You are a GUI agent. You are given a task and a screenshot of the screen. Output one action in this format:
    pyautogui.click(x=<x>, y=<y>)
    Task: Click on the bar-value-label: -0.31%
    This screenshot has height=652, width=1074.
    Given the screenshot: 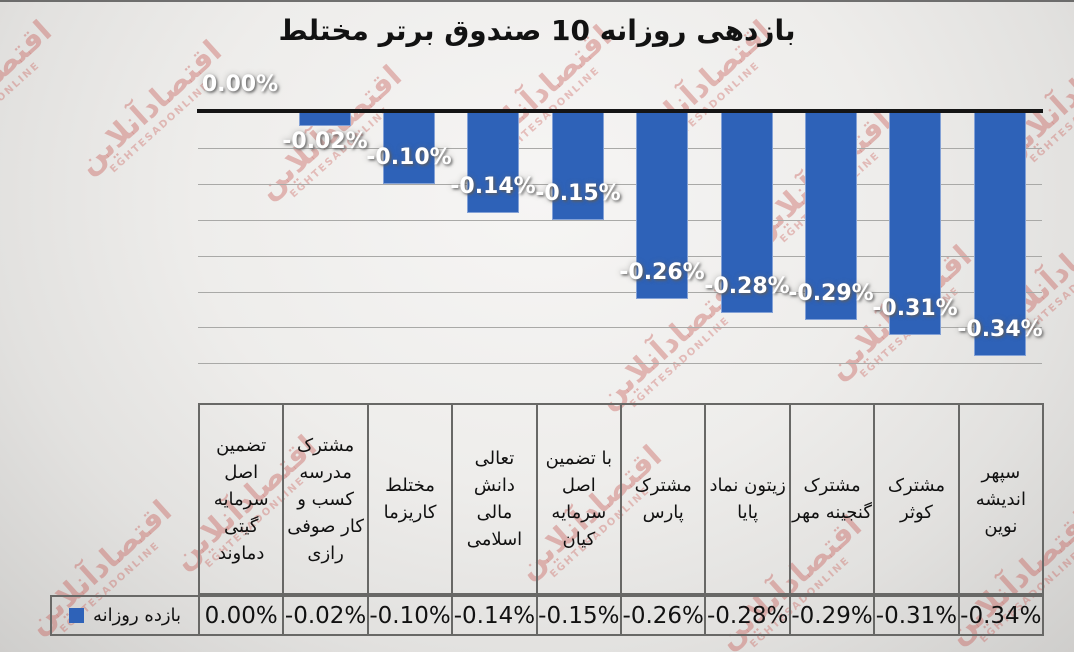 What is the action you would take?
    pyautogui.click(x=915, y=308)
    